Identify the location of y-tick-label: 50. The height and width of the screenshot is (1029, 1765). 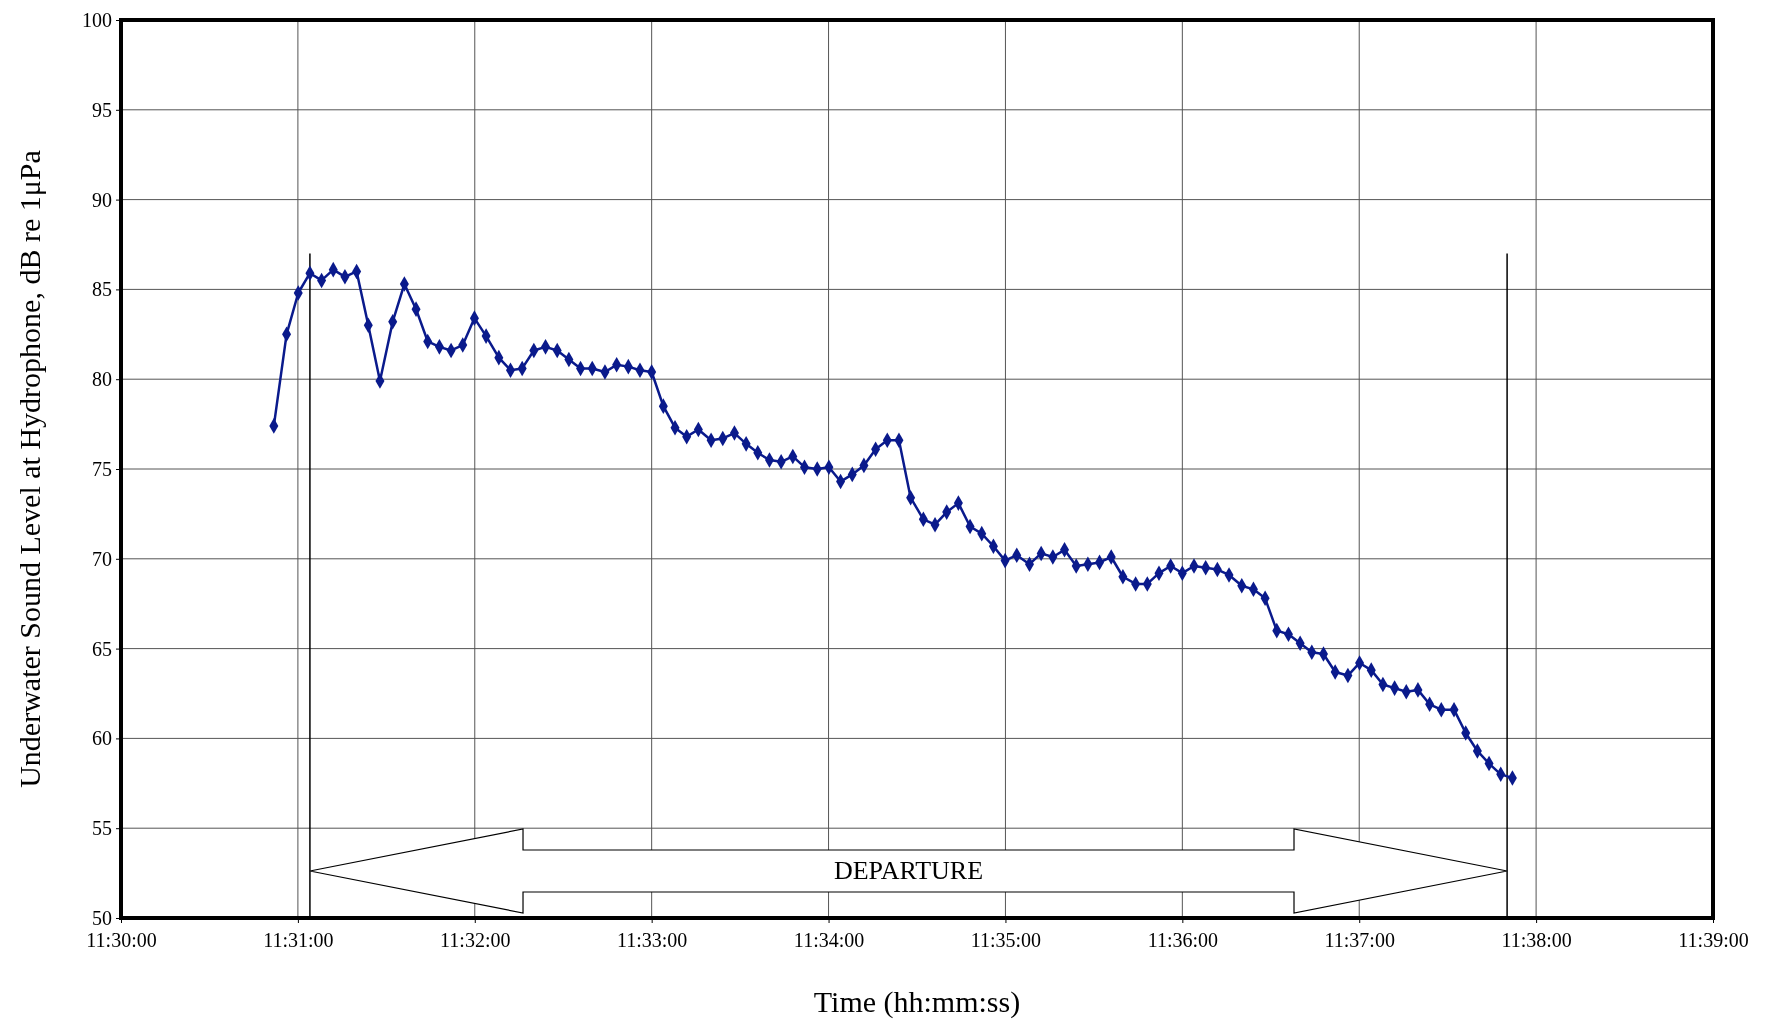
(102, 917).